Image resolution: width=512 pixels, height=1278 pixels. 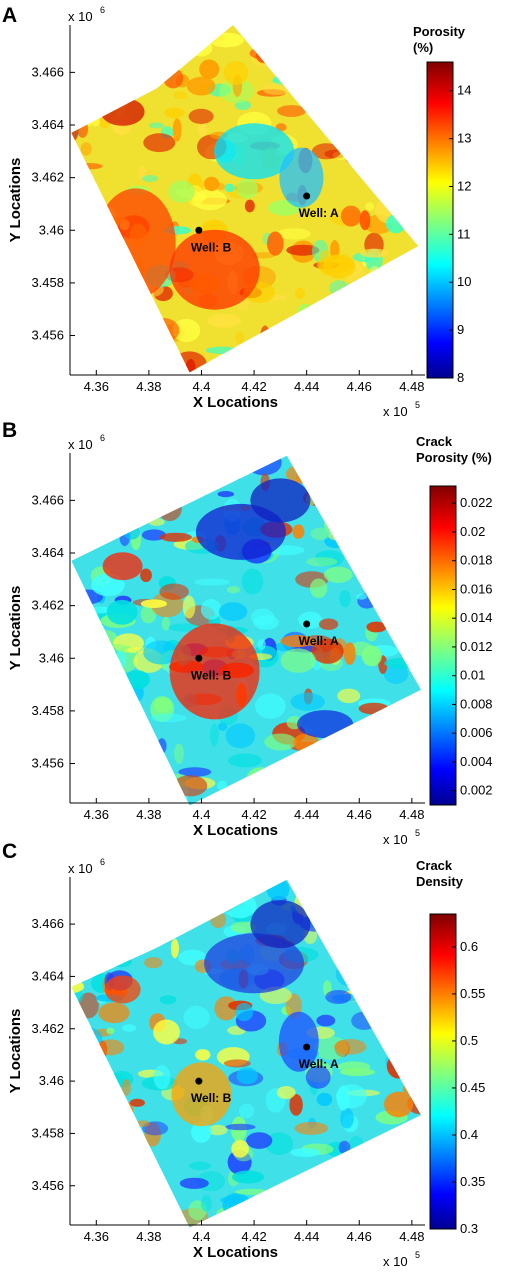 I want to click on colorbar-tick-label: 10, so click(x=464, y=281).